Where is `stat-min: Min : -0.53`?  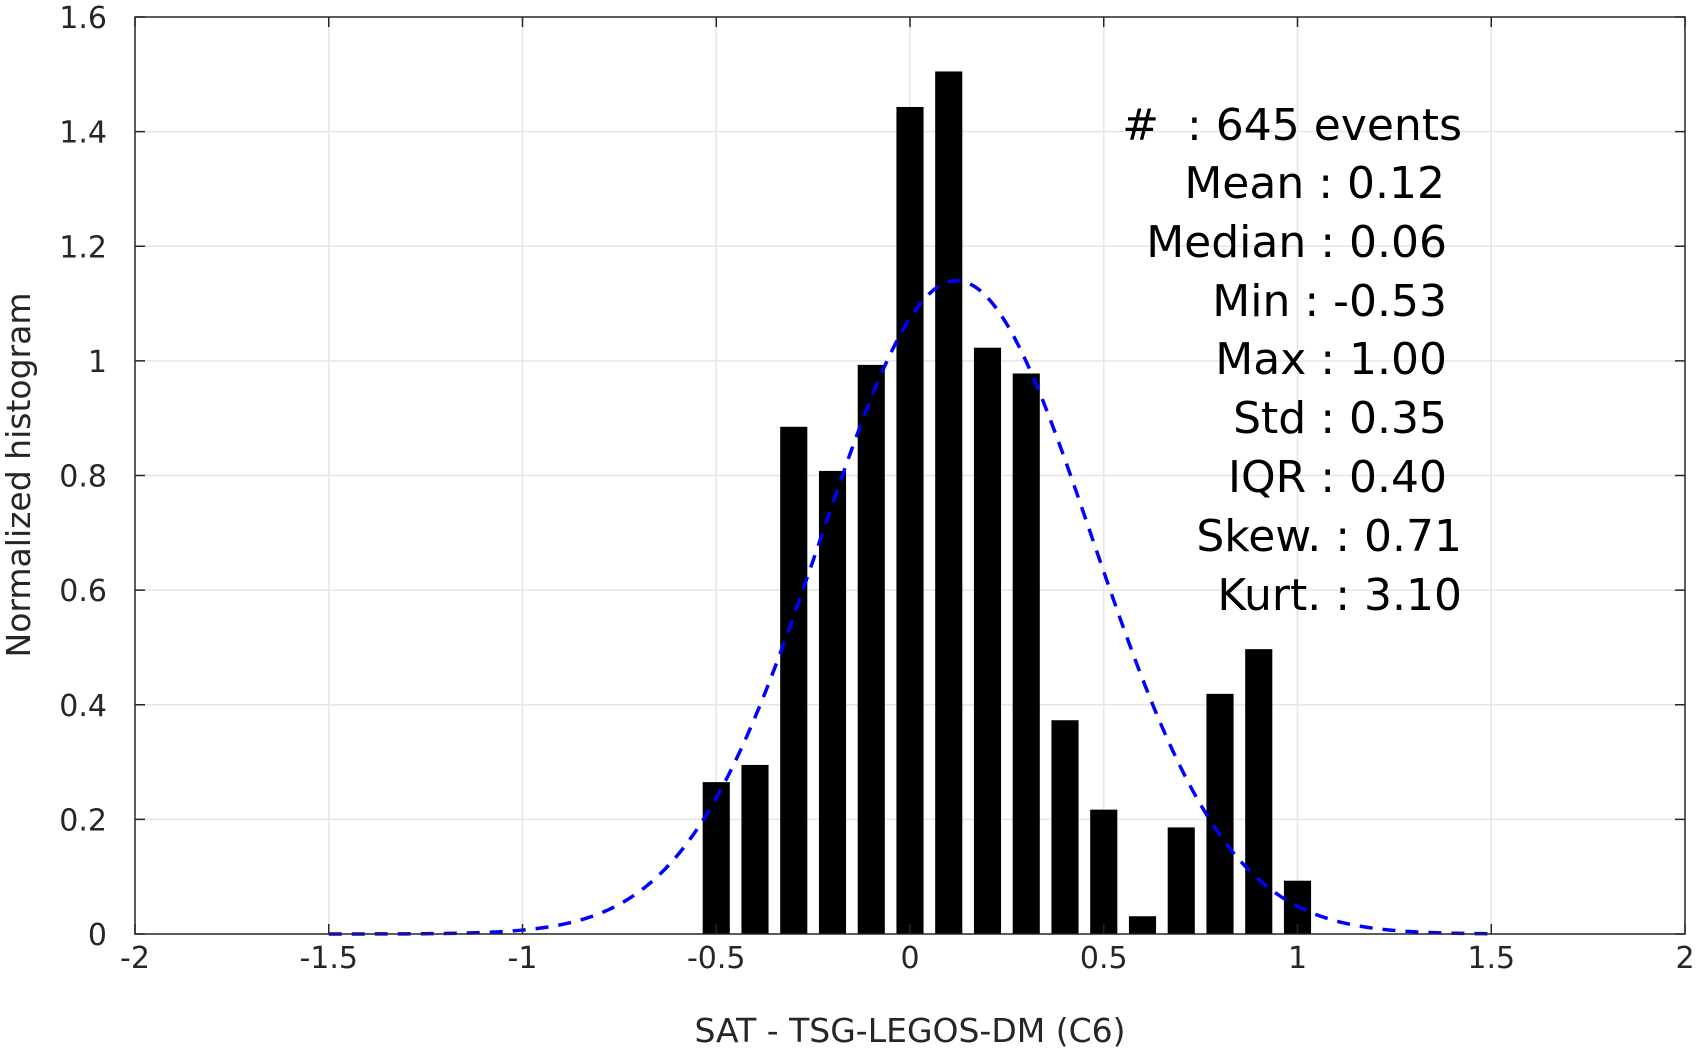
stat-min: Min : -0.53 is located at coordinates (1329, 301).